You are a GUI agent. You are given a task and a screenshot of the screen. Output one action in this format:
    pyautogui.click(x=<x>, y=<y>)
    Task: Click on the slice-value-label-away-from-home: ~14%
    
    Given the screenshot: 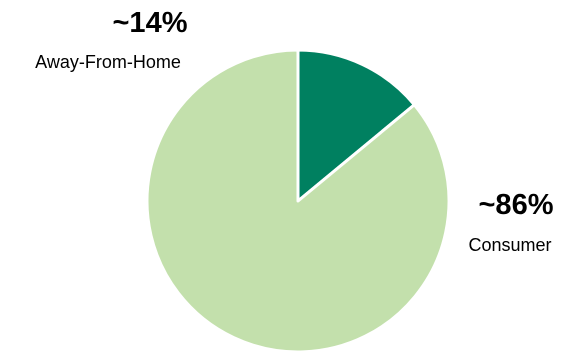 What is the action you would take?
    pyautogui.click(x=150, y=23)
    